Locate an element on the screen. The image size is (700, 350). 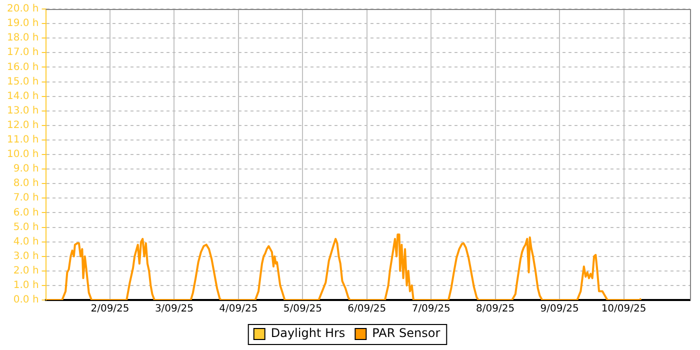
y-tick-label: 1.0 h is located at coordinates (26, 286).